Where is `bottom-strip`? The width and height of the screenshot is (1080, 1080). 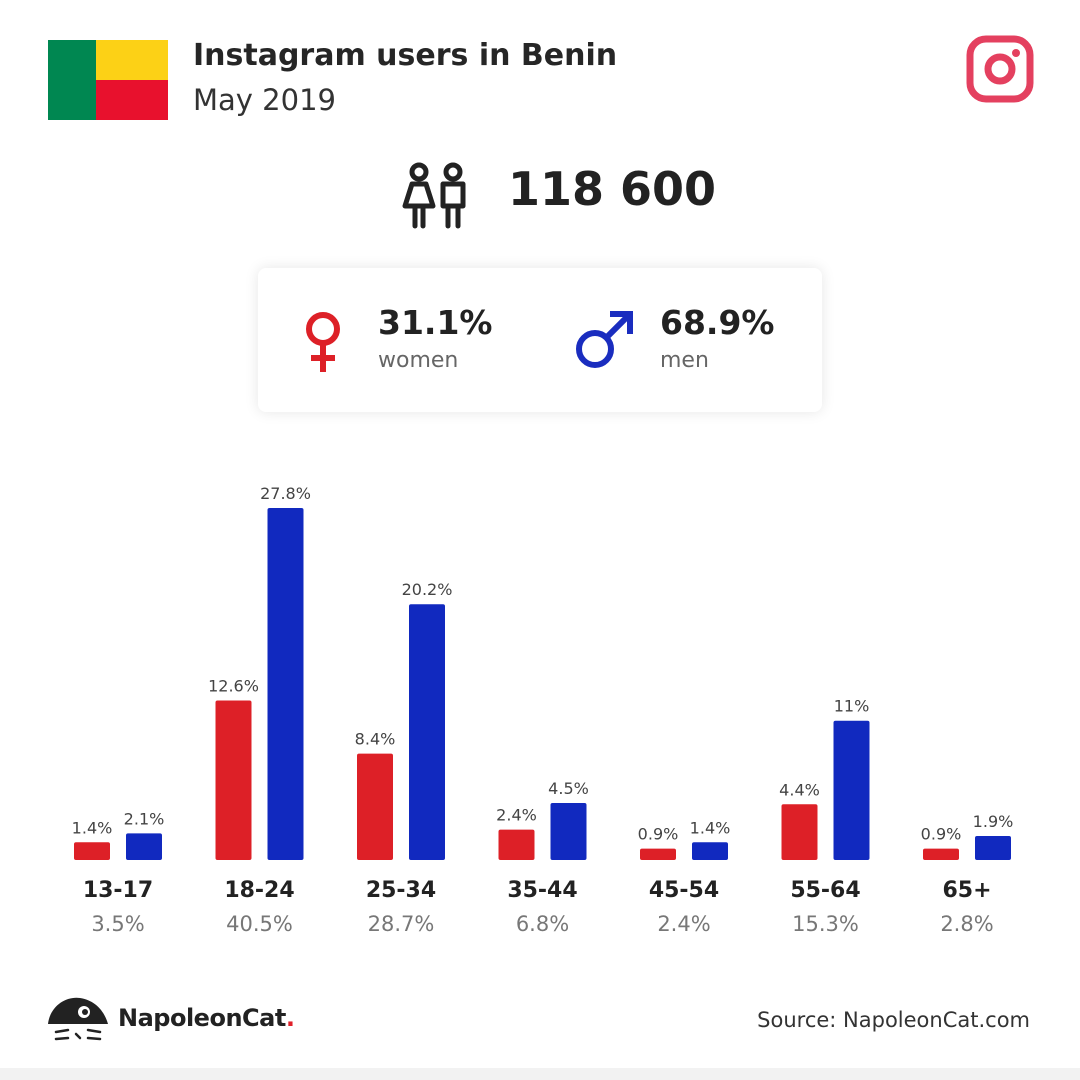 bottom-strip is located at coordinates (540, 1074).